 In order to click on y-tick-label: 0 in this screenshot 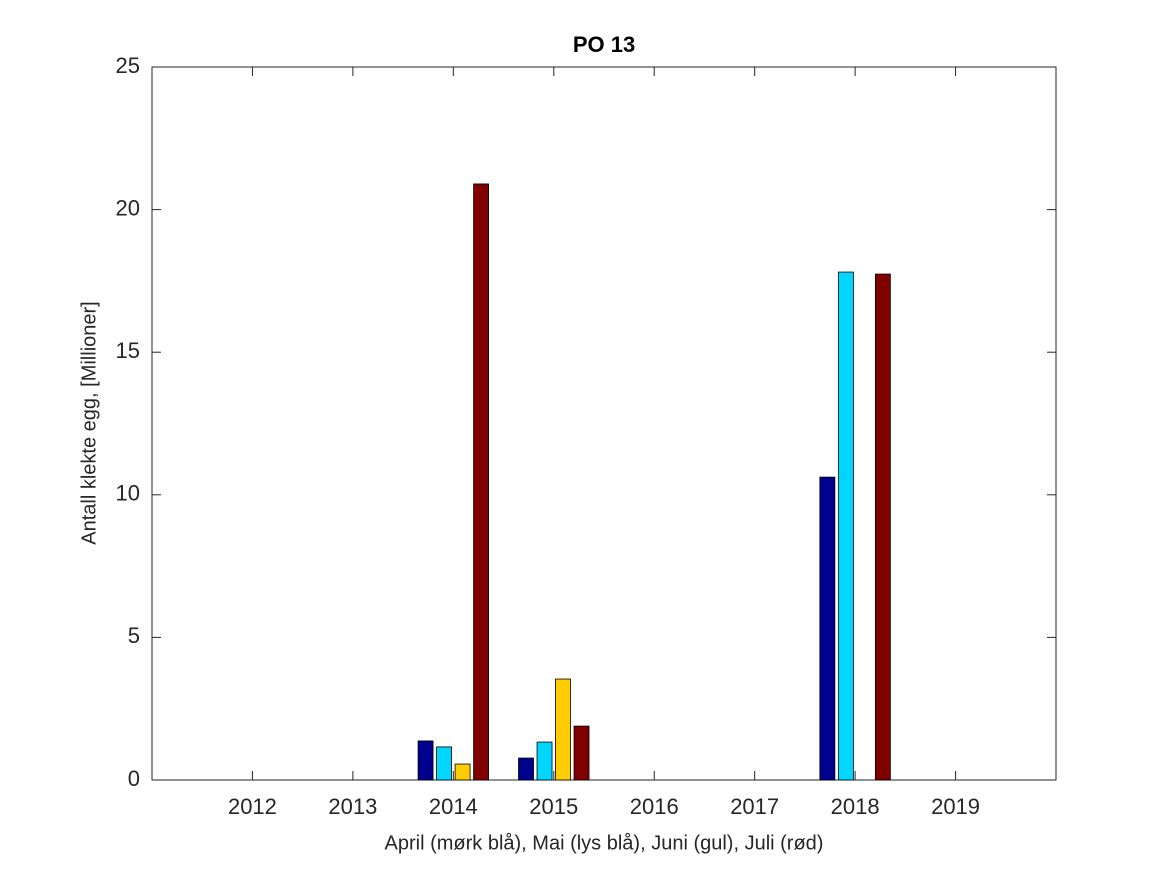, I will do `click(134, 778)`.